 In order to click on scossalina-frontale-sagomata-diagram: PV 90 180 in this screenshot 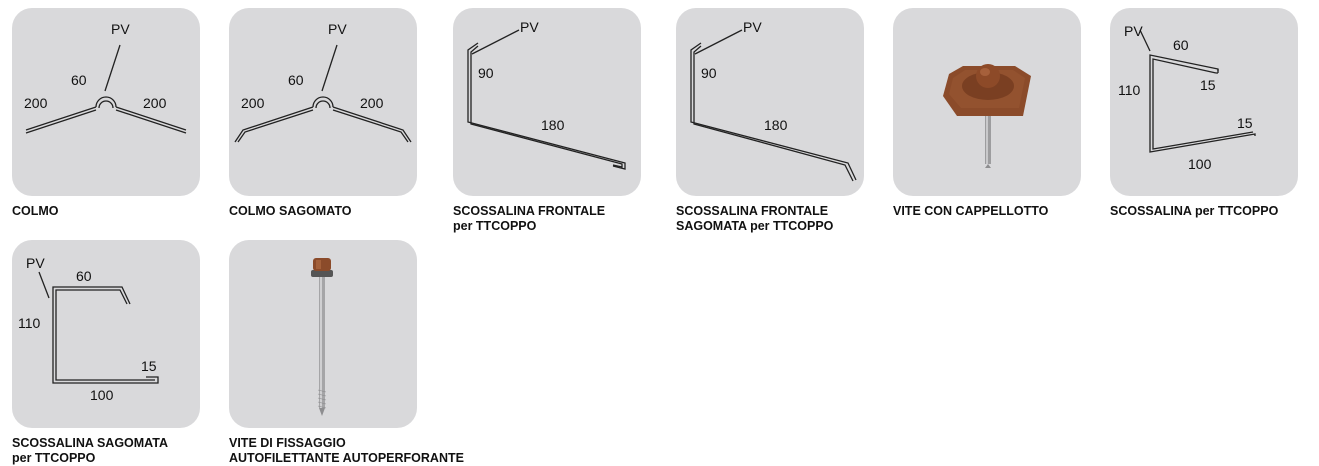, I will do `click(770, 102)`.